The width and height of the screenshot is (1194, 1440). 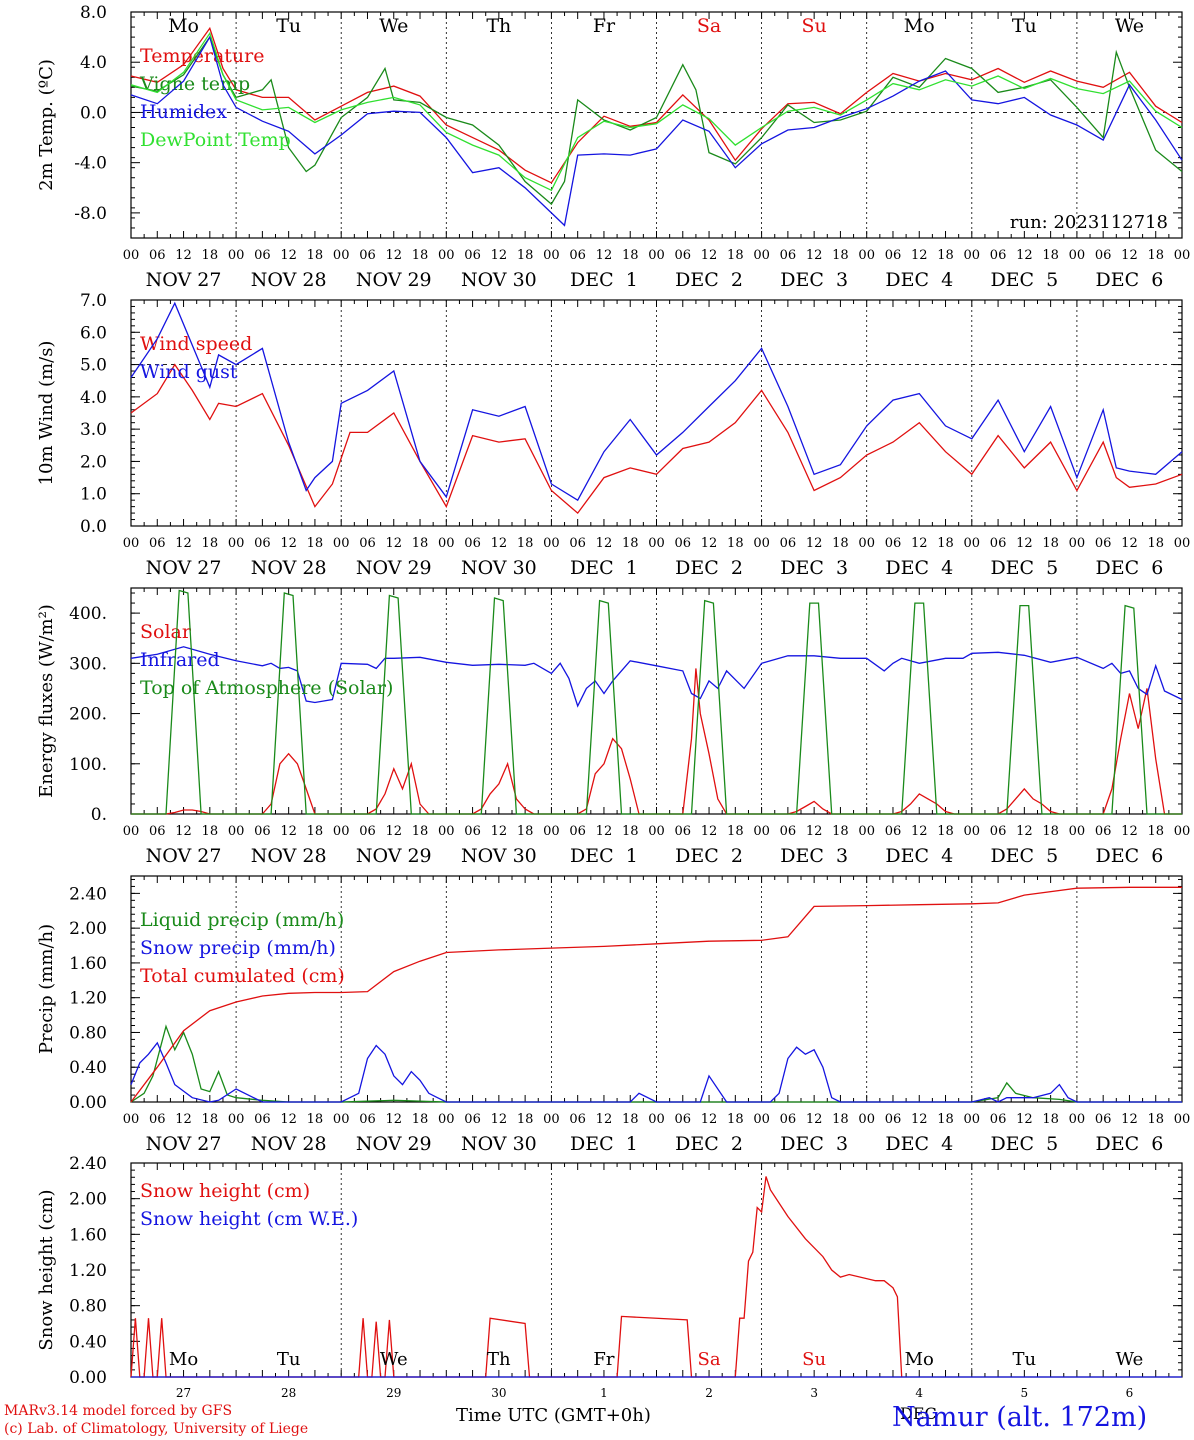 I want to click on y-tick-label: 8.0, so click(x=93, y=13).